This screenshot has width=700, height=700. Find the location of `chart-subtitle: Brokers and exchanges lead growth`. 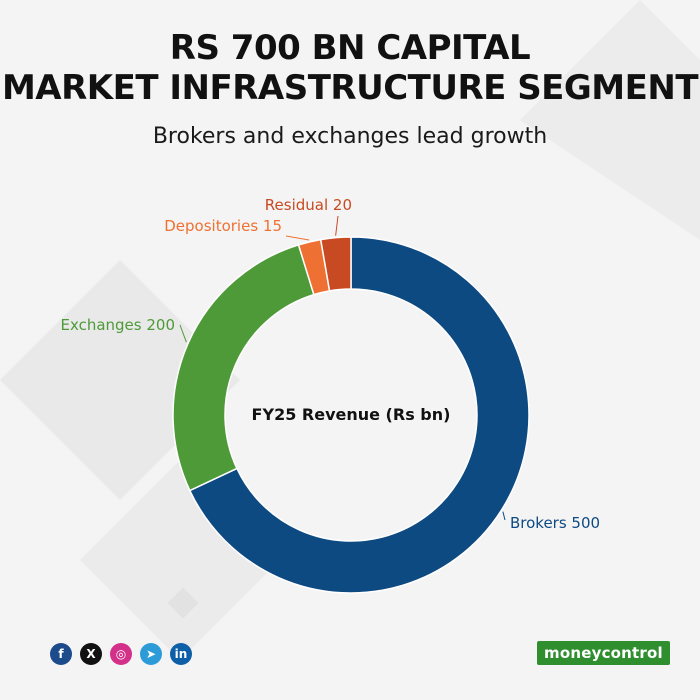

chart-subtitle: Brokers and exchanges lead growth is located at coordinates (350, 136).